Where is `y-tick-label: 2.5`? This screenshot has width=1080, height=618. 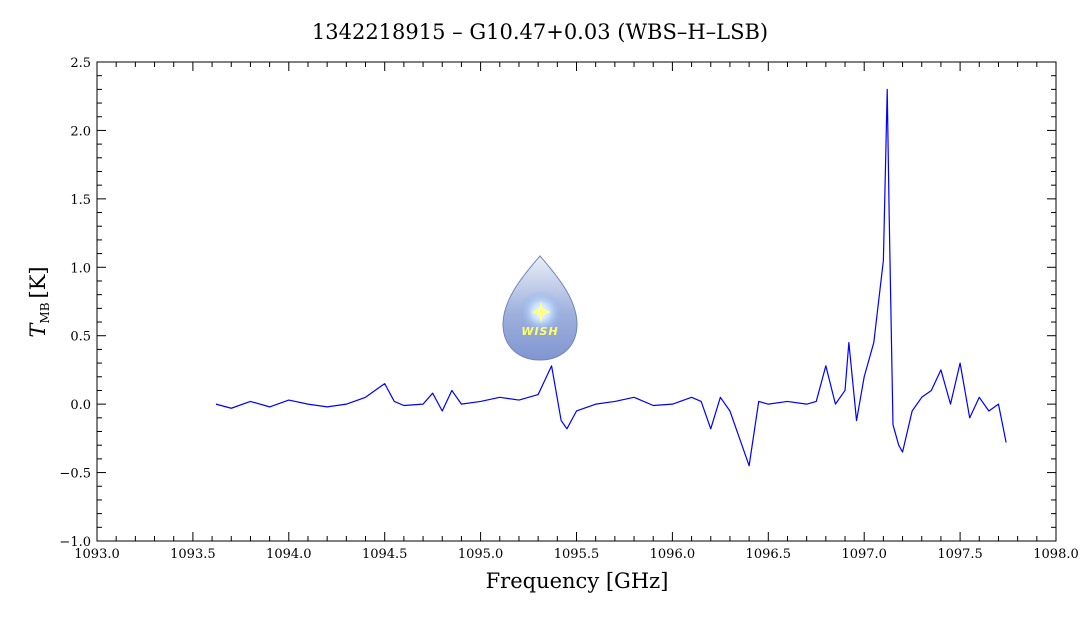
y-tick-label: 2.5 is located at coordinates (80, 63).